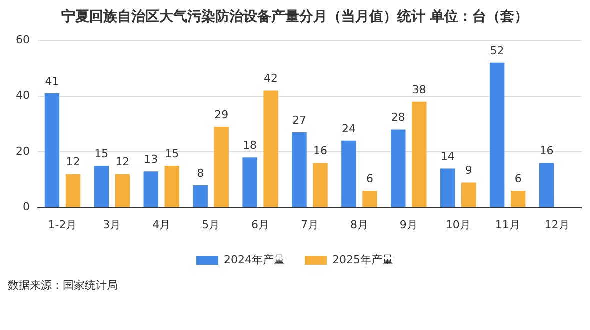 Image resolution: width=590 pixels, height=330 pixels. What do you see at coordinates (557, 225) in the screenshot?
I see `x-tick-label: 12月` at bounding box center [557, 225].